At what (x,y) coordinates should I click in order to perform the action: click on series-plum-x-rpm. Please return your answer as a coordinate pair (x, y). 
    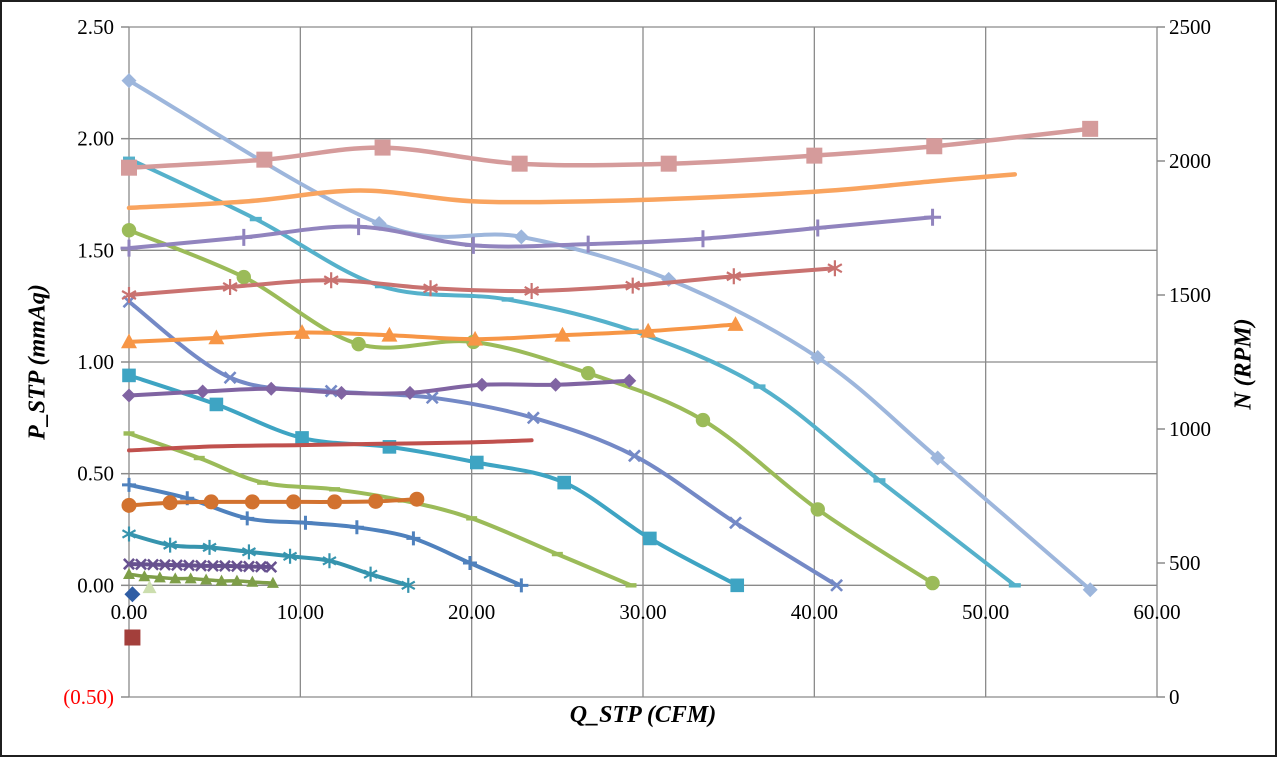
    Looking at the image, I should click on (200, 566).